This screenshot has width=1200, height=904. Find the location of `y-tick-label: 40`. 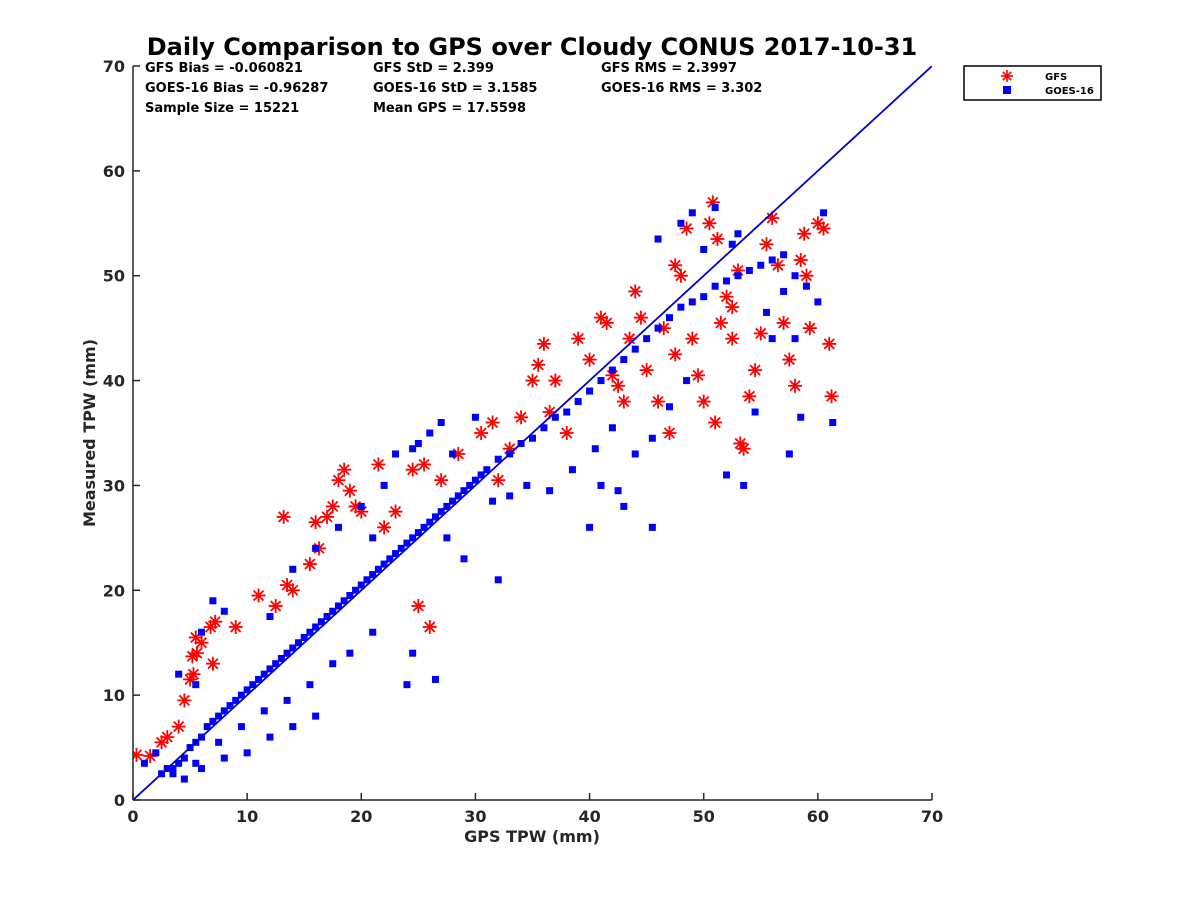

y-tick-label: 40 is located at coordinates (114, 381).